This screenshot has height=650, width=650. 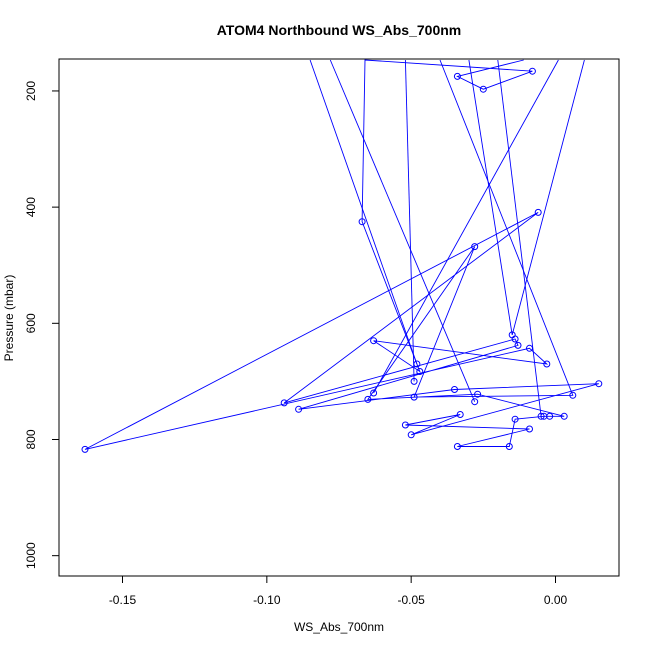 What do you see at coordinates (339, 30) in the screenshot?
I see `chart-title: ATOM4 Northbound WS_Abs_700nm` at bounding box center [339, 30].